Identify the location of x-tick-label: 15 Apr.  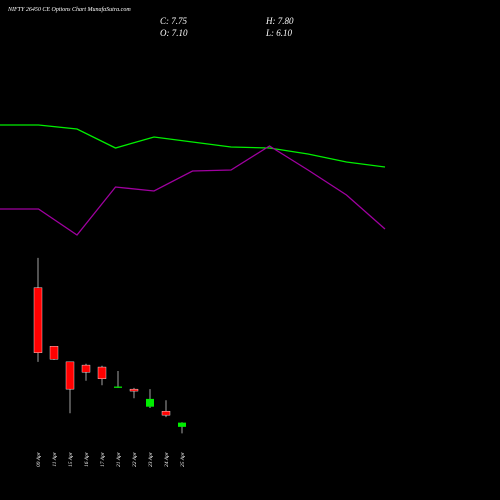
(71, 459).